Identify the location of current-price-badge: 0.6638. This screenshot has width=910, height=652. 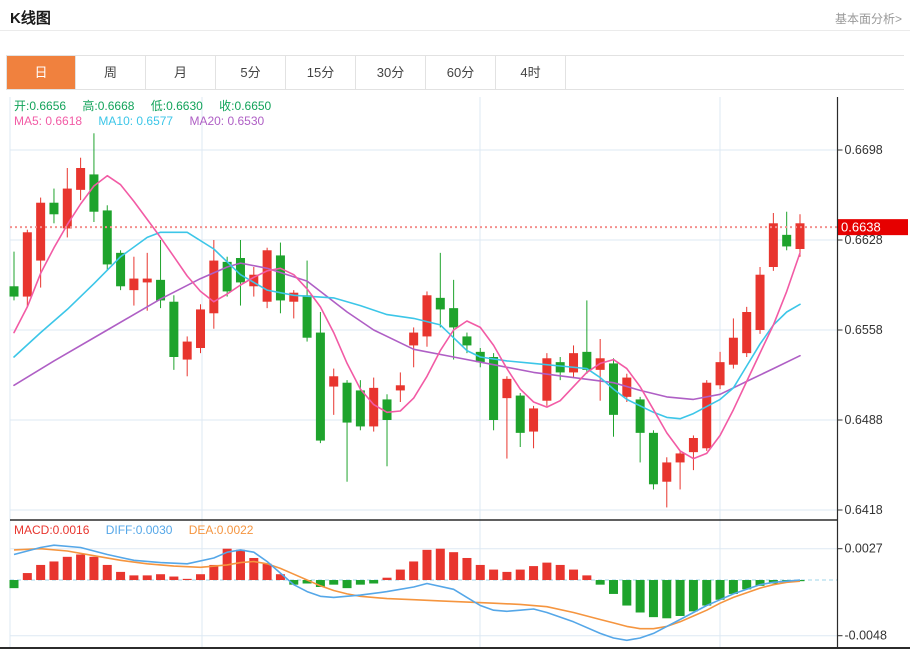
(873, 227).